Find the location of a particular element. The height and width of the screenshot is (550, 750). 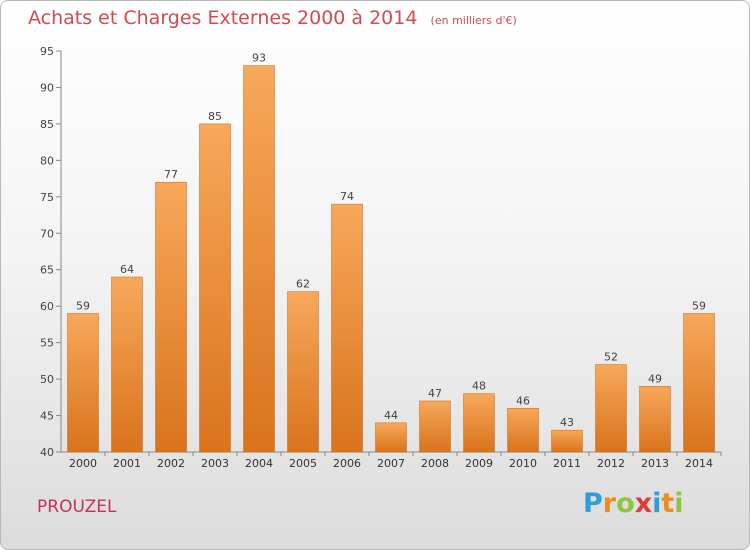

y-tick-label: 80 is located at coordinates (47, 160).